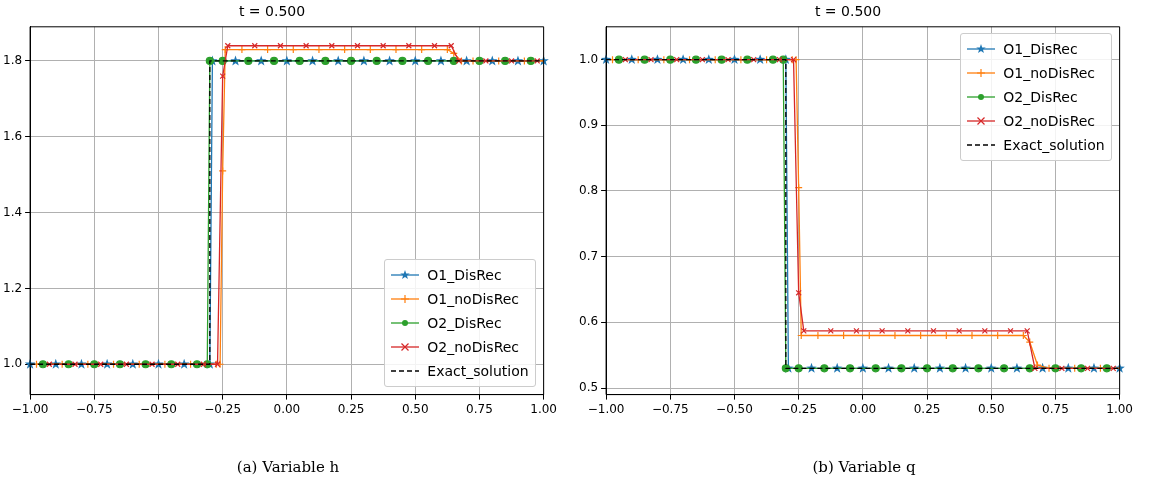 This screenshot has width=1152, height=503. Describe the element at coordinates (12, 211) in the screenshot. I see `y-tick-label: 1.4` at that location.